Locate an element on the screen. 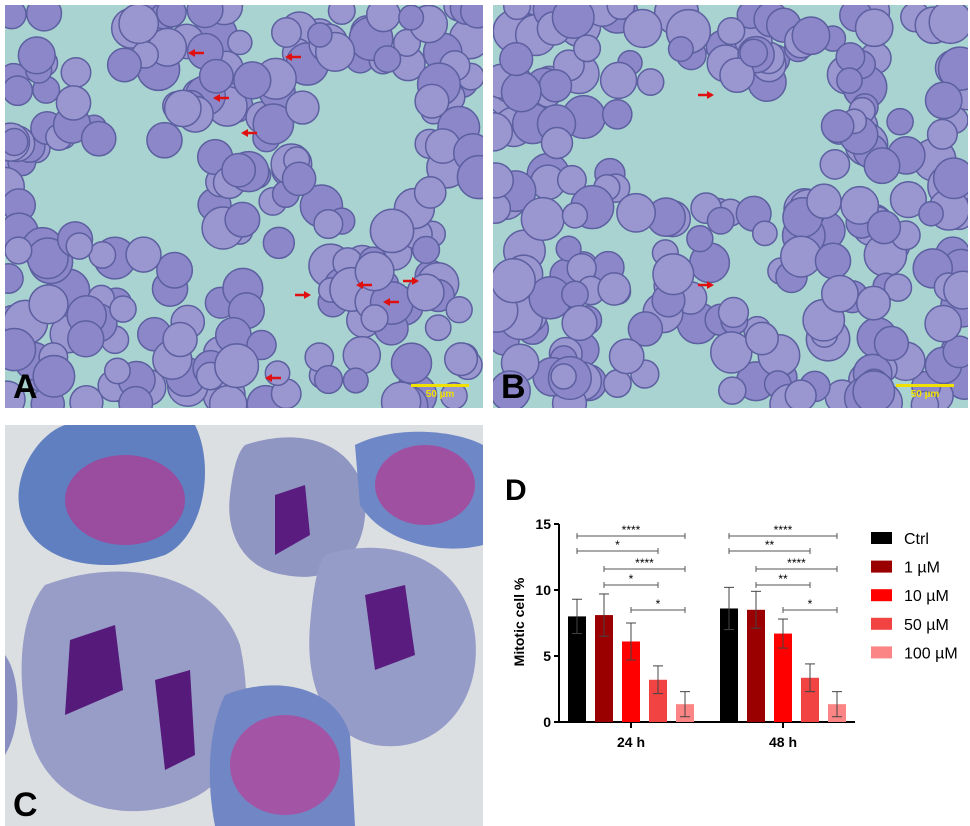 The width and height of the screenshot is (970, 826). scale-bar-label: 50 µm is located at coordinates (440, 394).